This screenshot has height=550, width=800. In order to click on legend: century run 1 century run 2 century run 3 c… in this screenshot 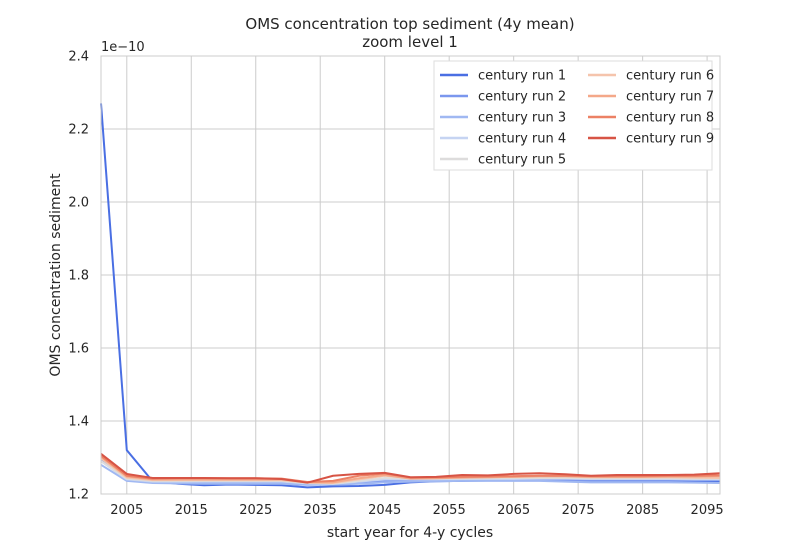, I will do `click(573, 115)`.